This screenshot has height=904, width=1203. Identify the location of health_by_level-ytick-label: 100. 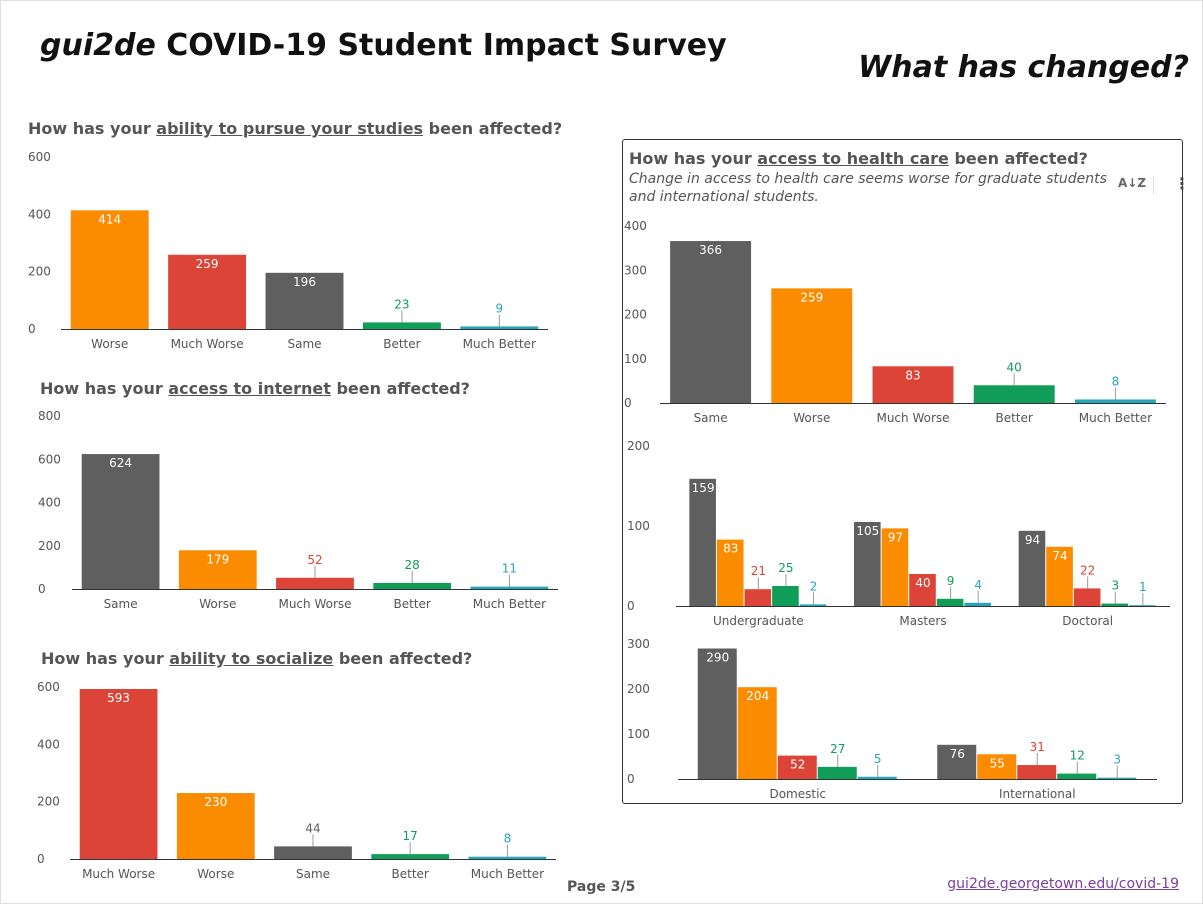
(638, 526).